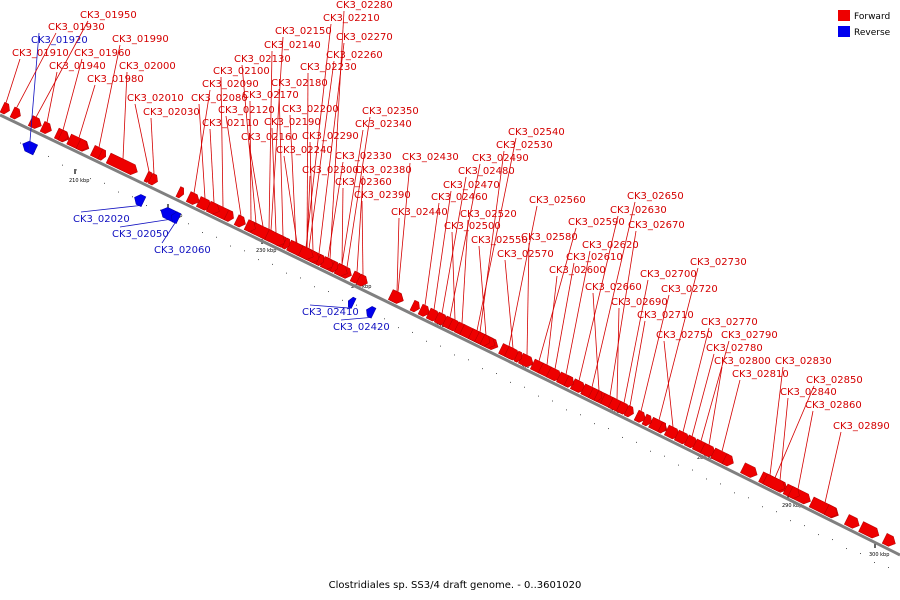 This screenshot has height=600, width=900. I want to click on gene-label-ck3-02350: CK3_02350, so click(390, 111).